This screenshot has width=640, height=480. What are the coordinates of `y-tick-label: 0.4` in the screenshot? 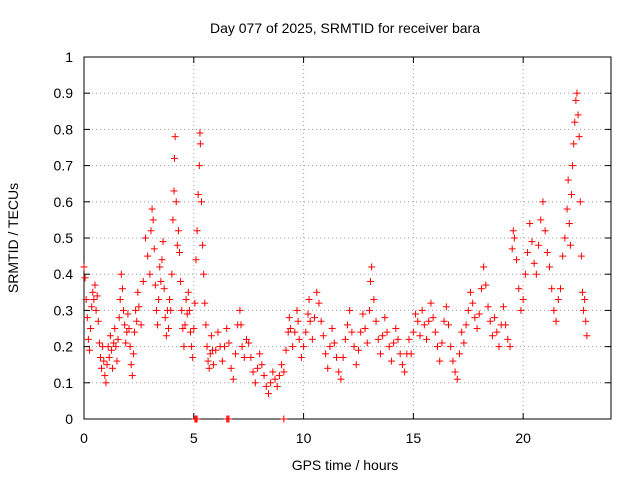 It's located at (64, 274).